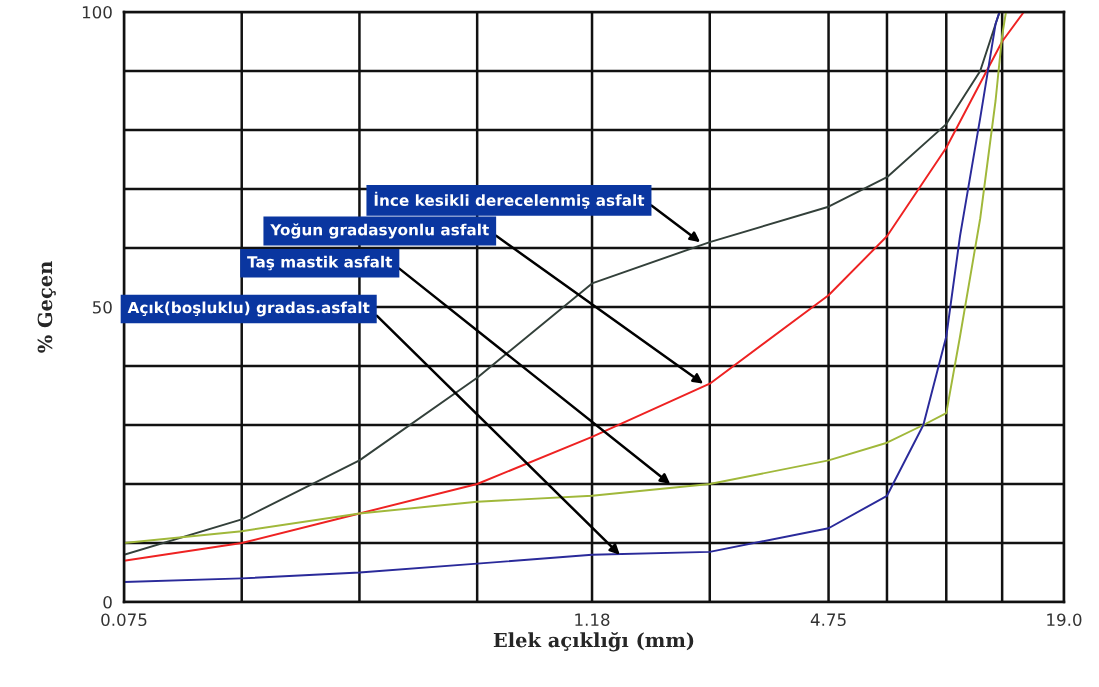  What do you see at coordinates (593, 642) in the screenshot?
I see `x-axis-title: Elek açıklığı (mm)` at bounding box center [593, 642].